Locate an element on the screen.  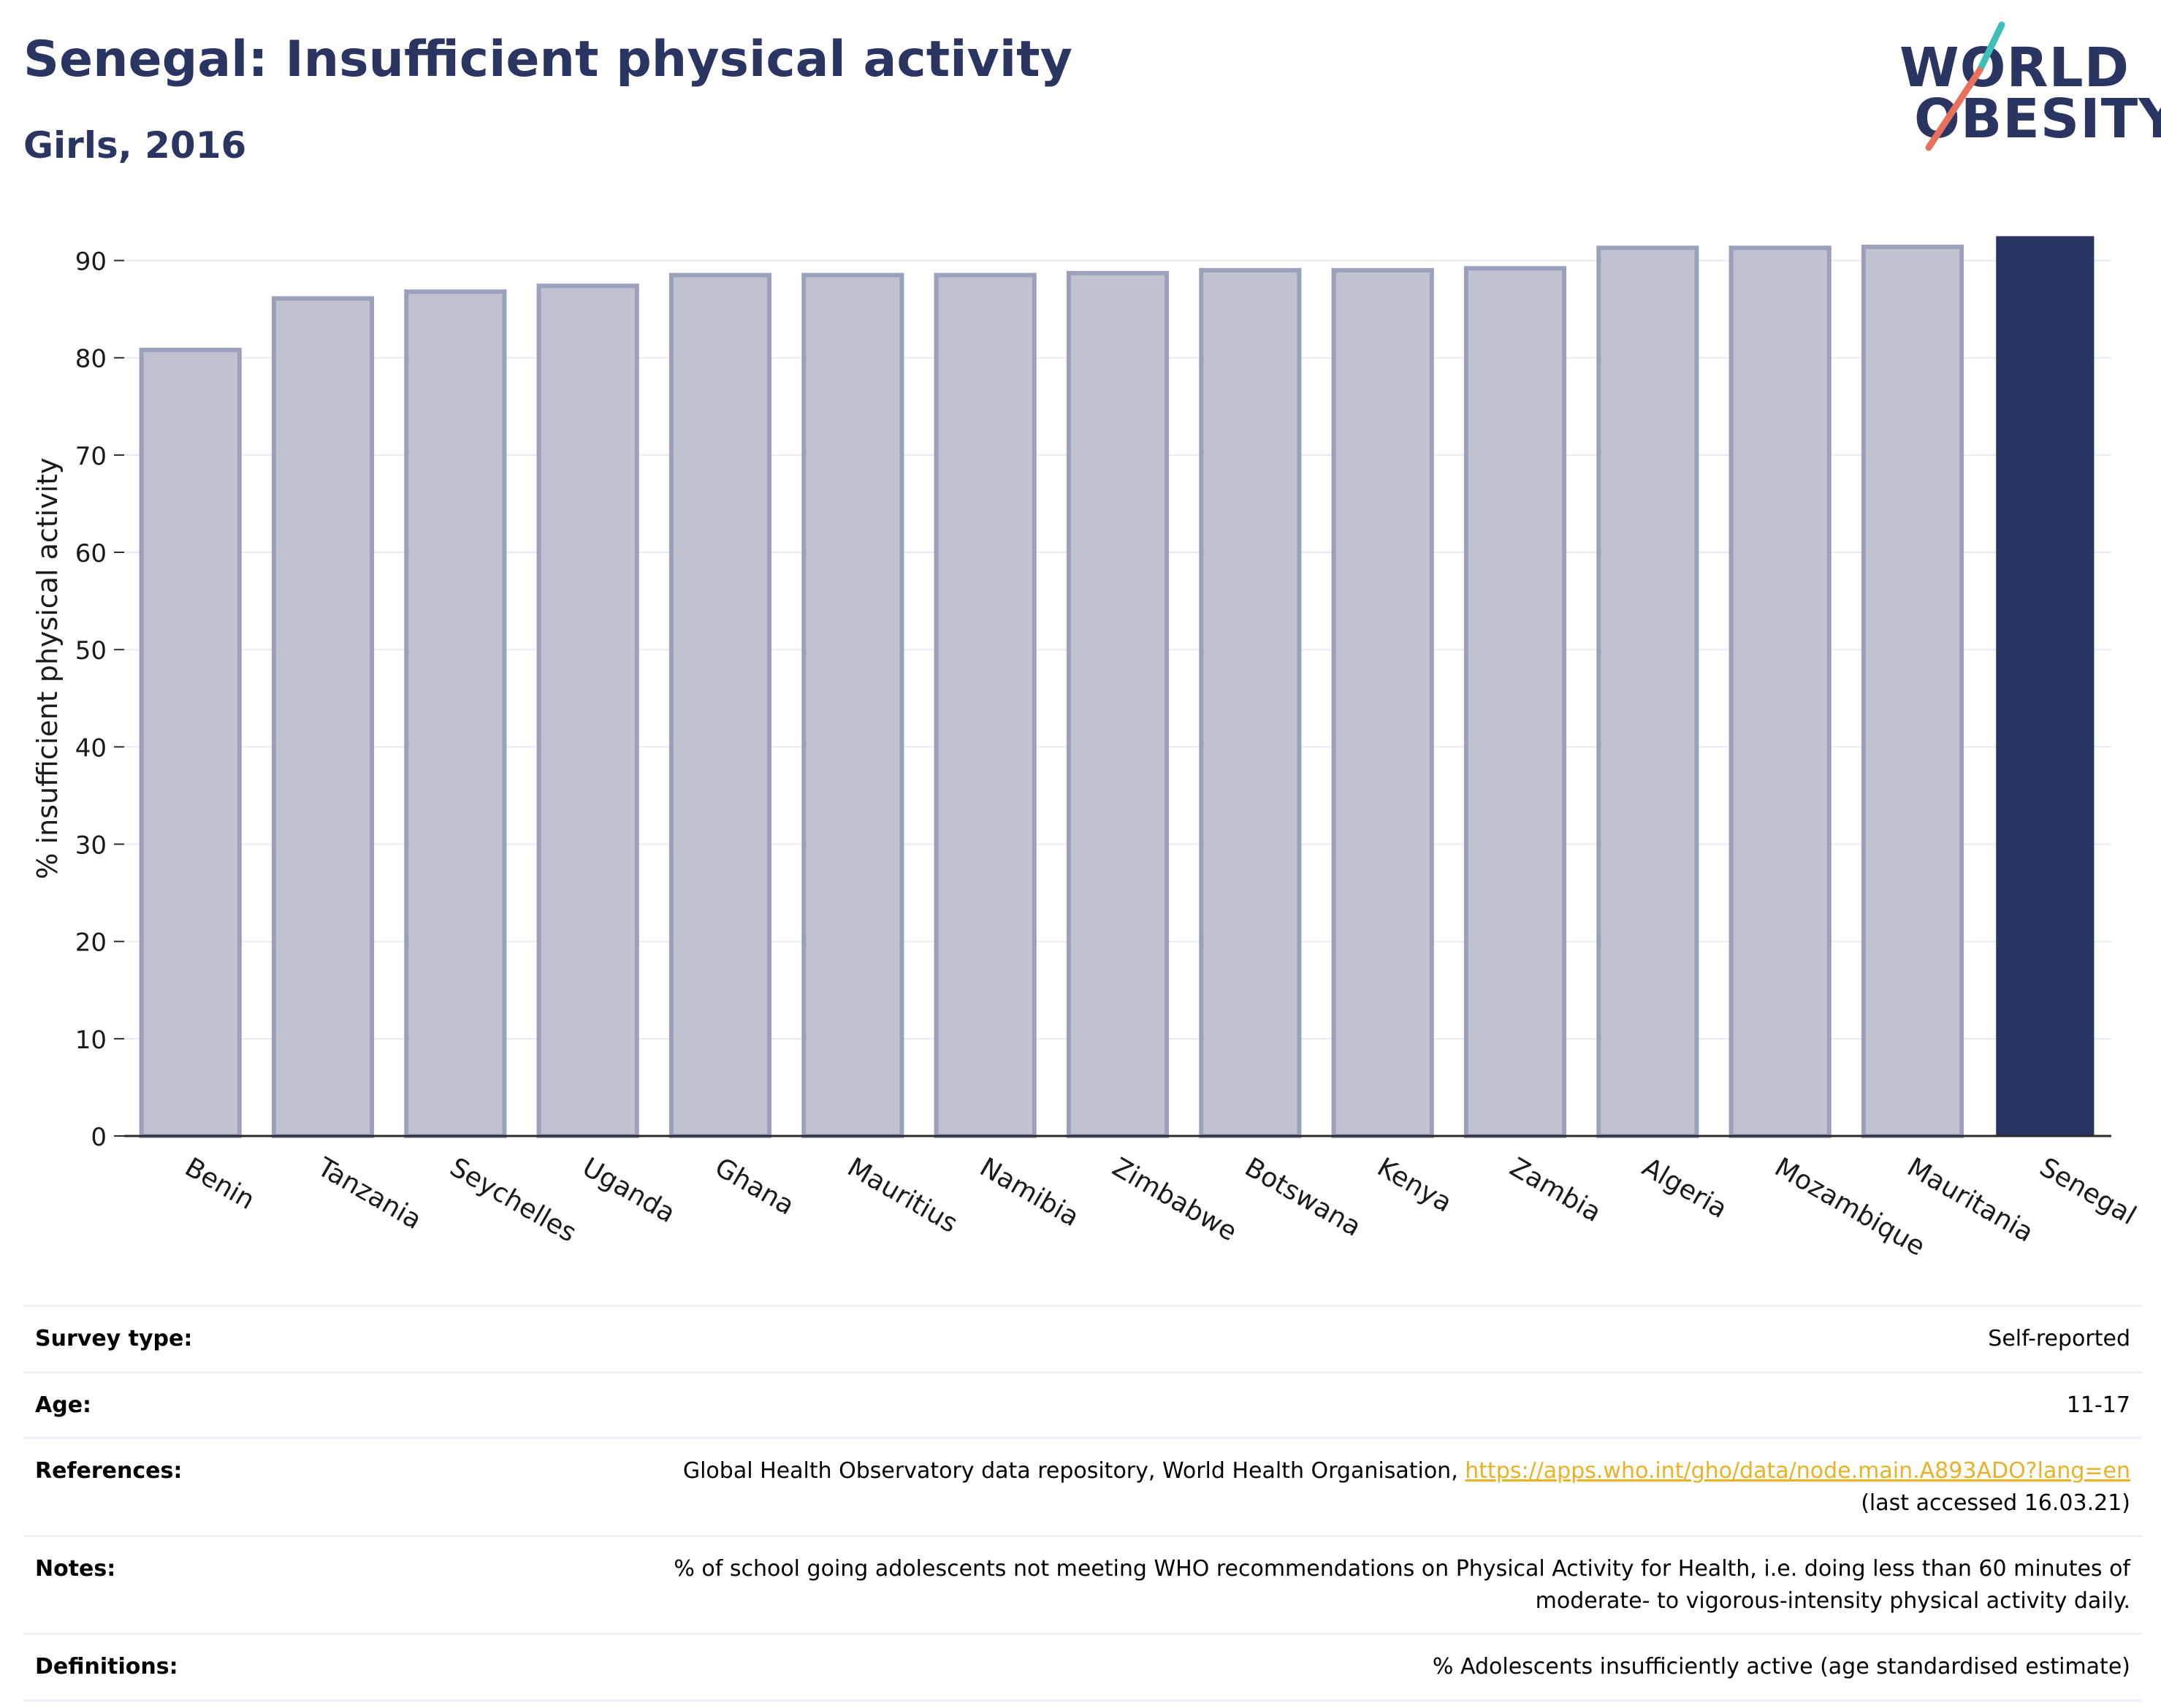
y-tick-label: 40 is located at coordinates (91, 748).